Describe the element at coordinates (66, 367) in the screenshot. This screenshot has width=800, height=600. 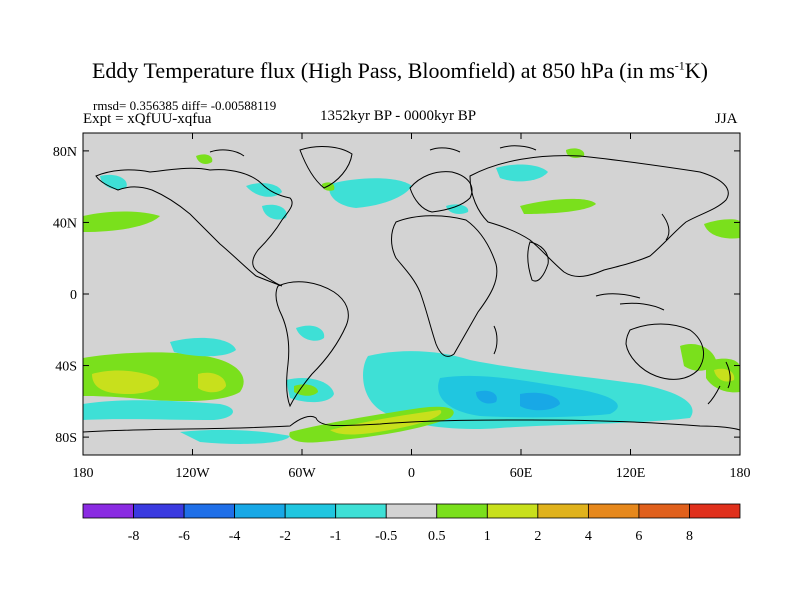
I see `lat-tick-label: 40S` at that location.